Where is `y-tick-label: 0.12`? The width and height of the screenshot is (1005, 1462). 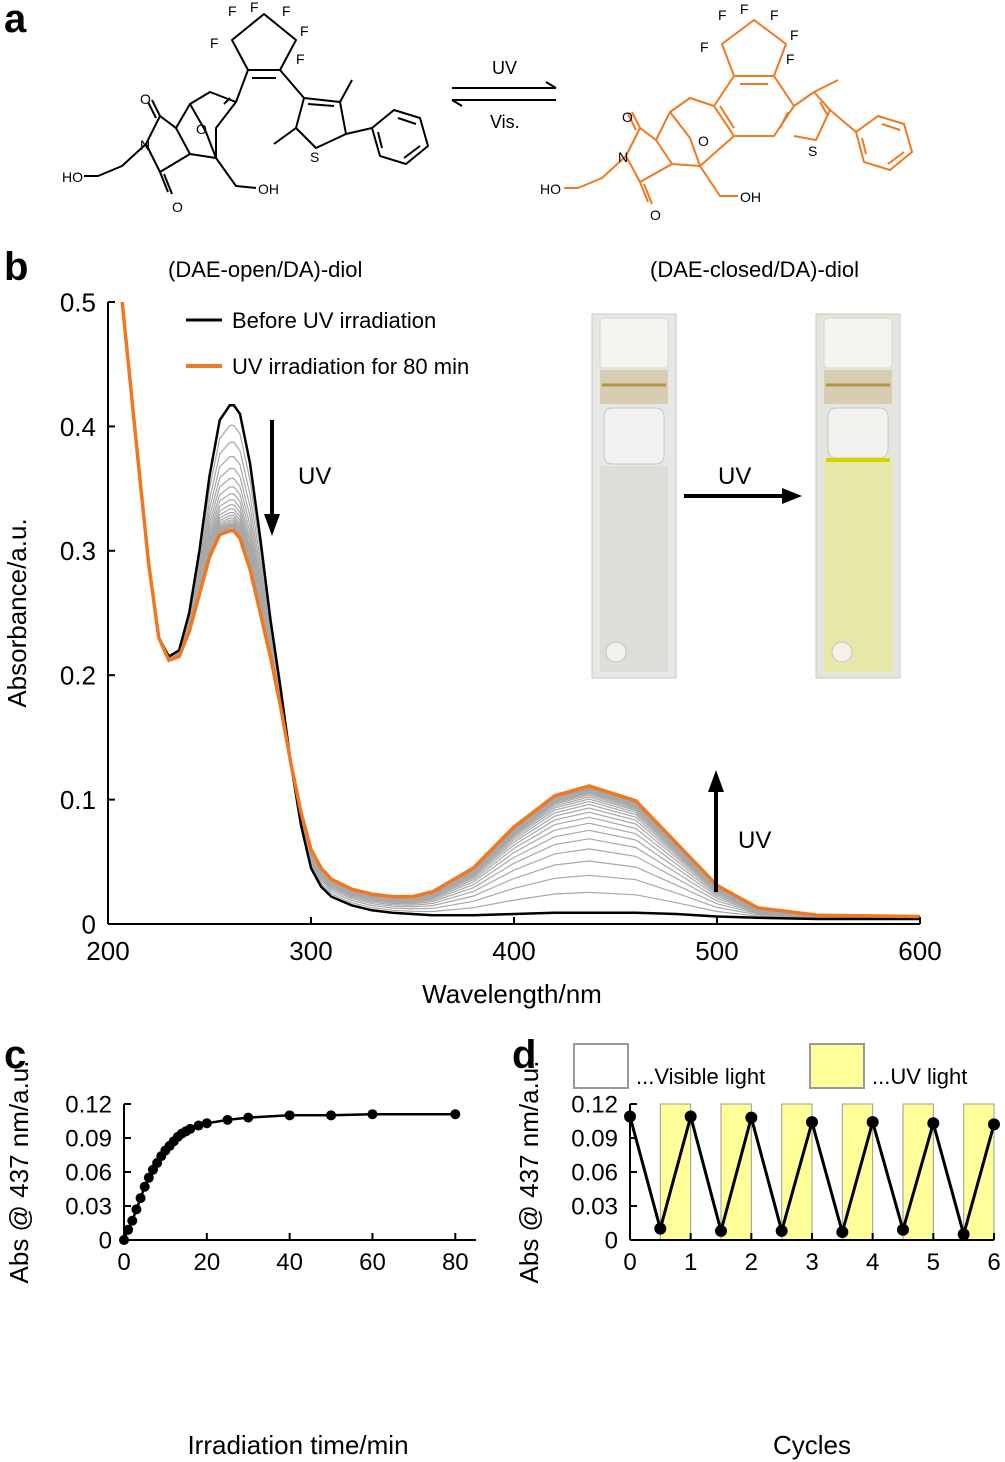
y-tick-label: 0.12 is located at coordinates (88, 1105).